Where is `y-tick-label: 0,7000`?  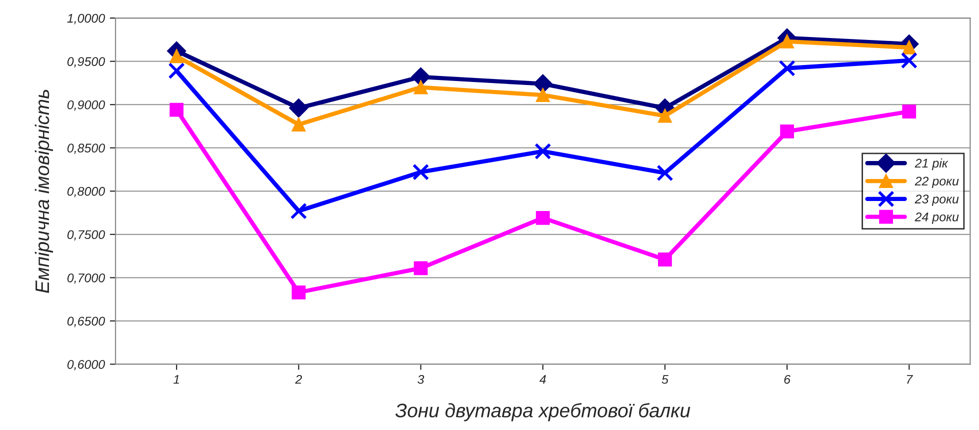
y-tick-label: 0,7000 is located at coordinates (86, 278).